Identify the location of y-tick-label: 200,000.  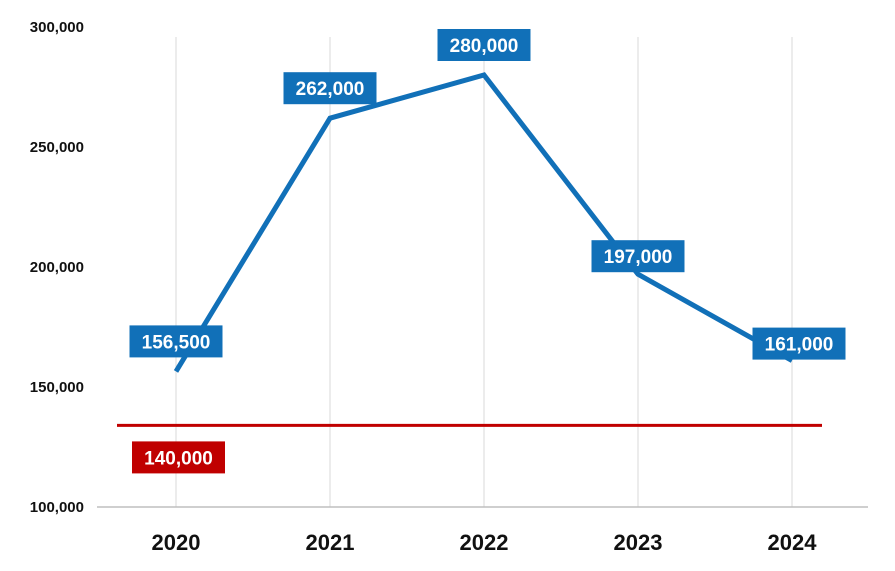
(57, 267).